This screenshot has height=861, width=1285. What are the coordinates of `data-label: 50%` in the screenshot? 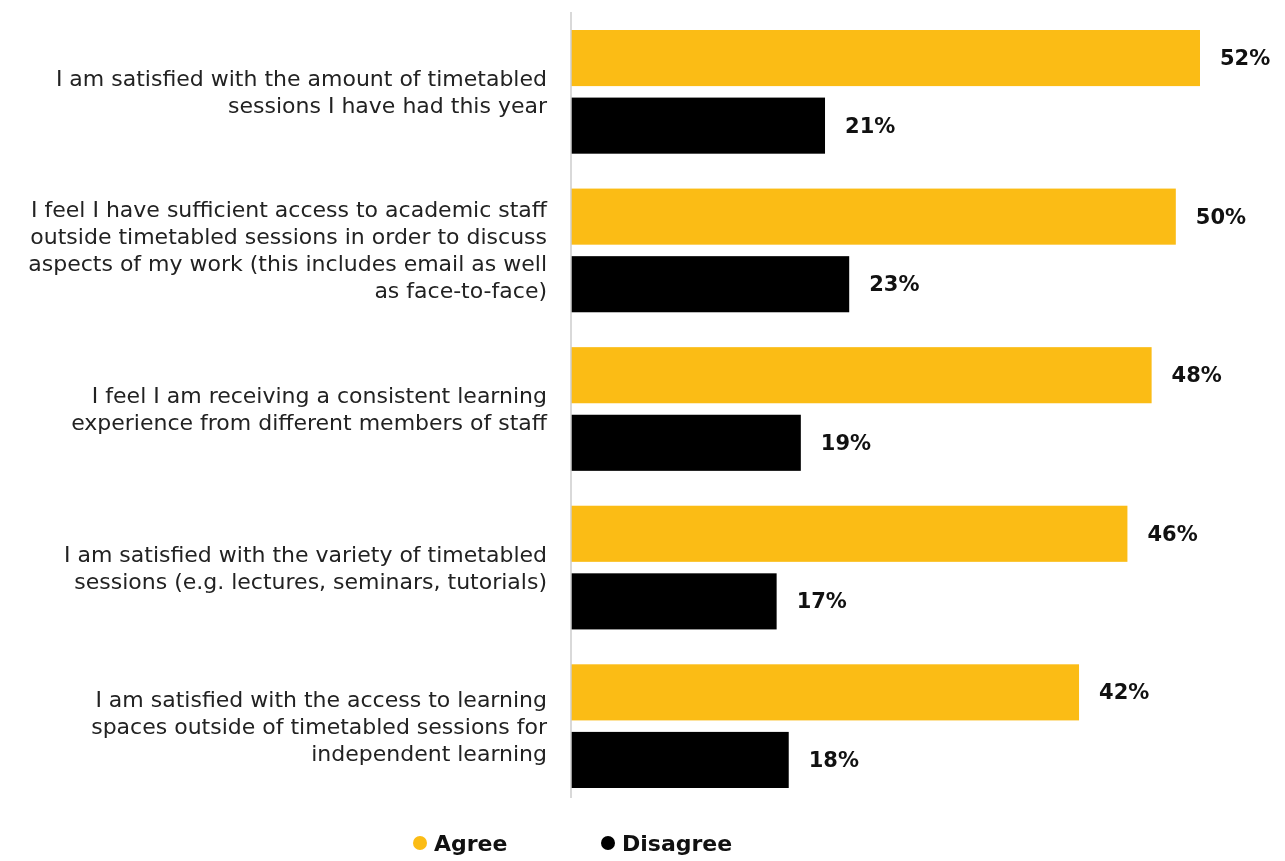 It's located at (1221, 216).